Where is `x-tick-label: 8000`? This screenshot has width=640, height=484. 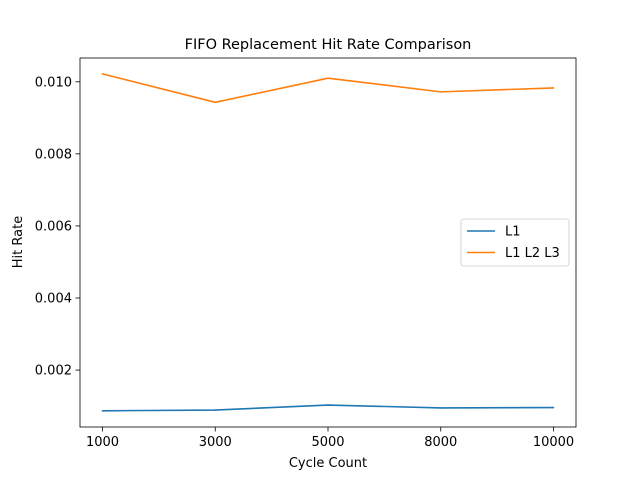 x-tick-label: 8000 is located at coordinates (440, 442).